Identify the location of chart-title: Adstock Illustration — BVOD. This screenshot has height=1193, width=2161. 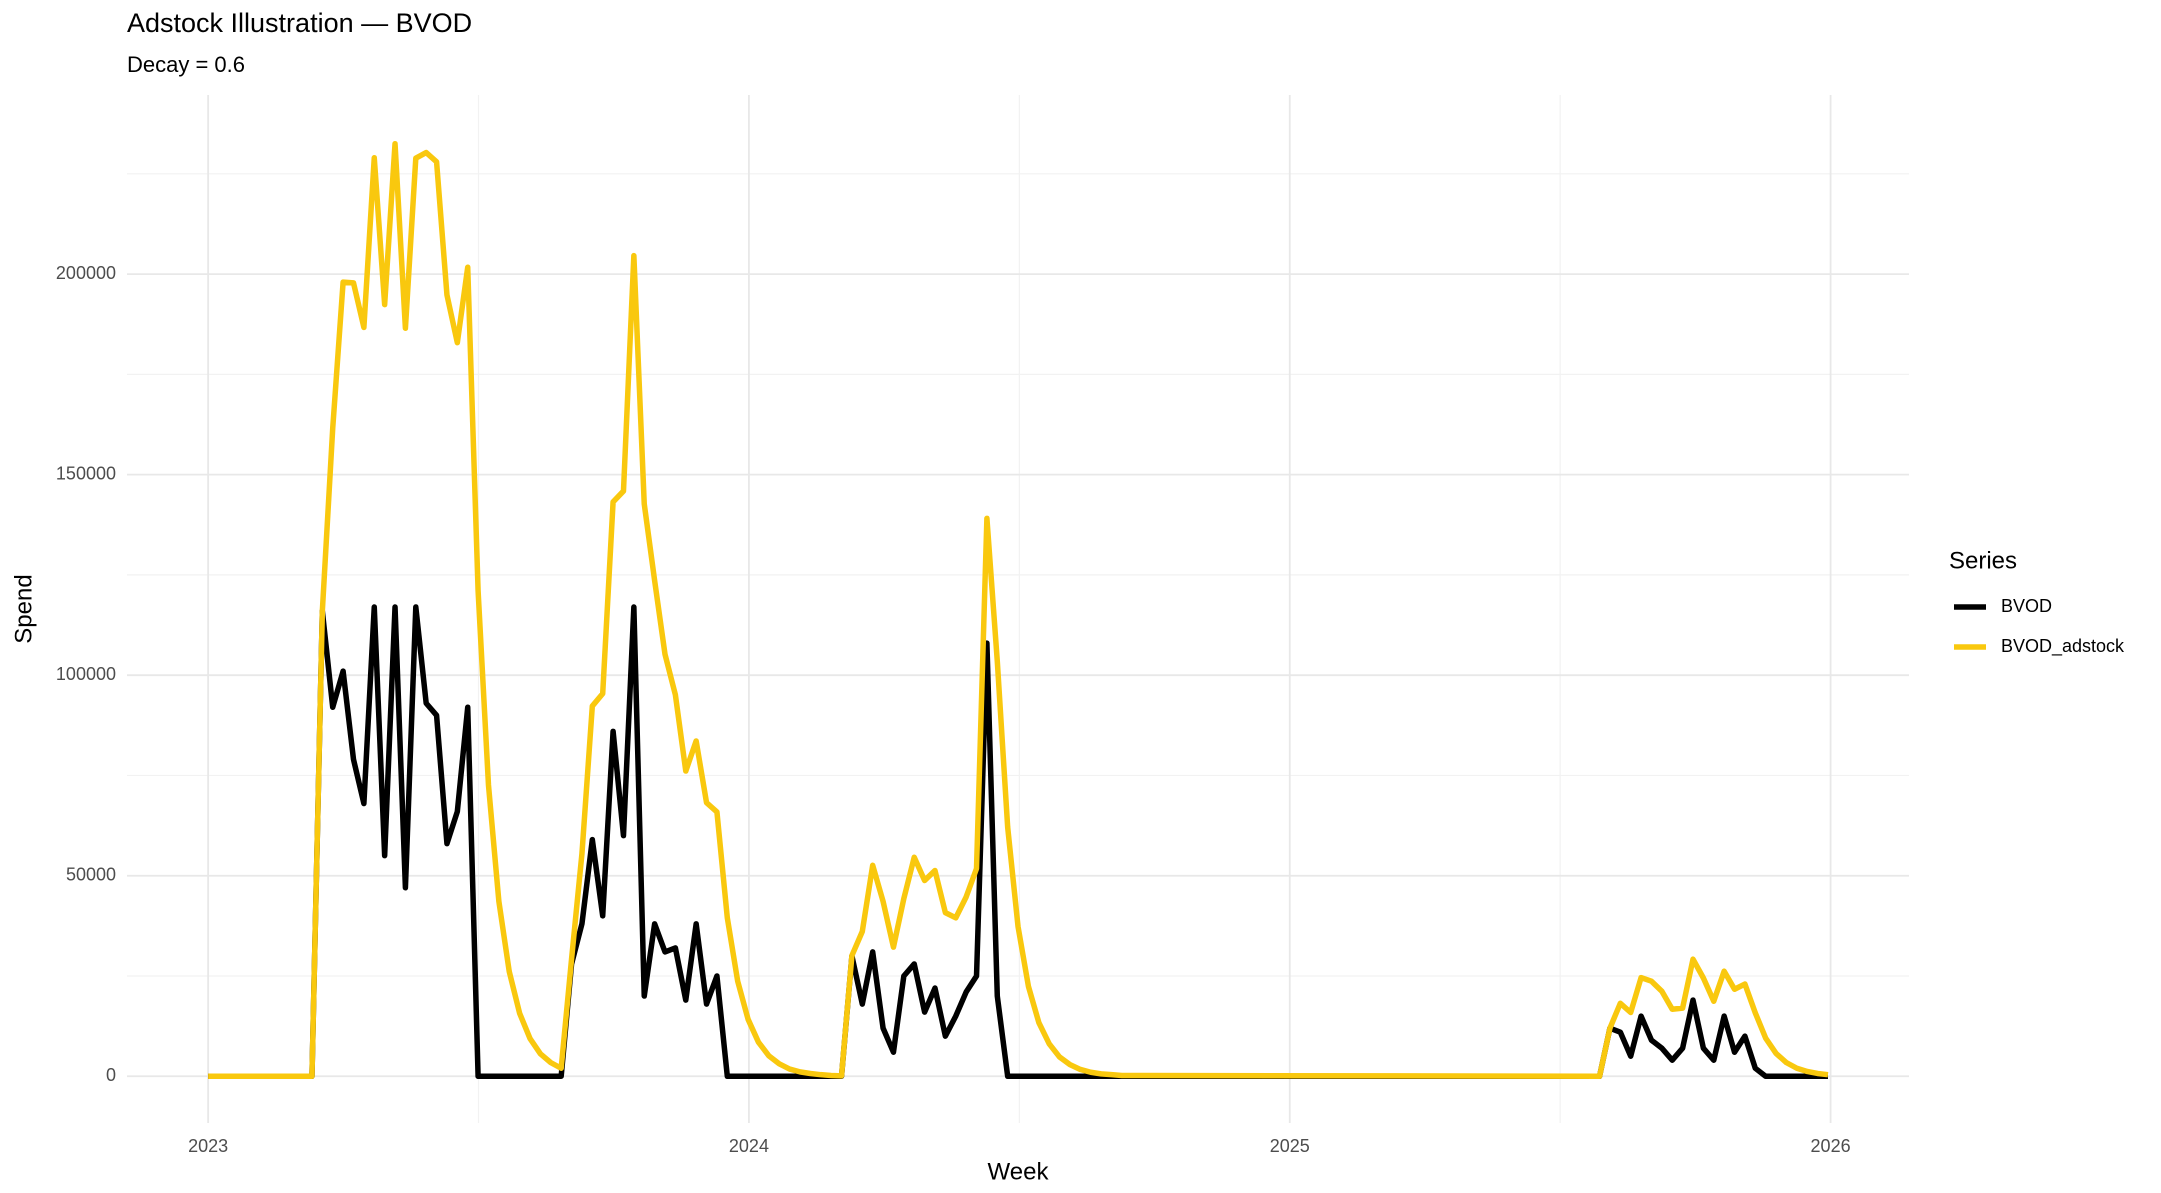
(299, 23).